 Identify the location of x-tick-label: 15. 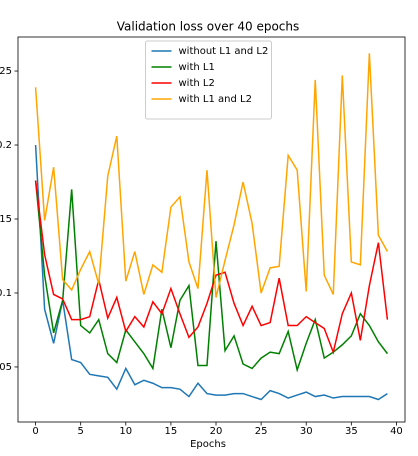
(171, 431).